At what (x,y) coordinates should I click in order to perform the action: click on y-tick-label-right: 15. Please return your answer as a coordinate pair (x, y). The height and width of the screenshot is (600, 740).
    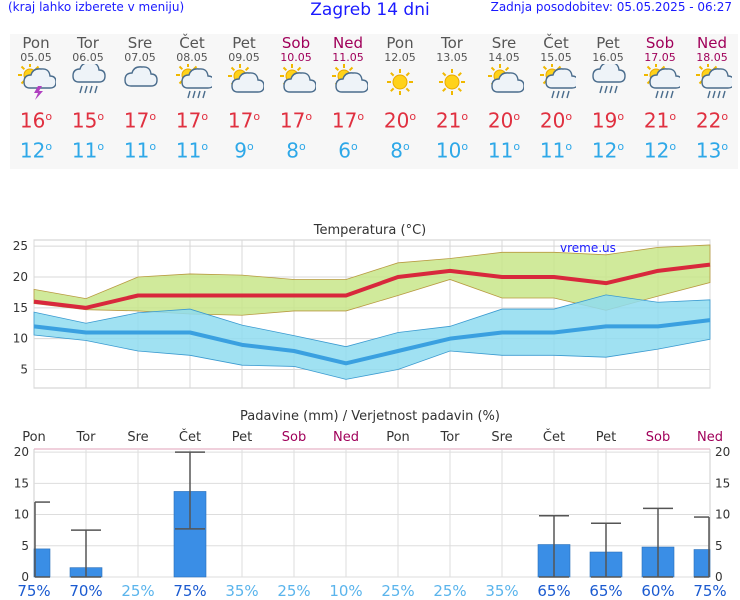
    Looking at the image, I should click on (722, 483).